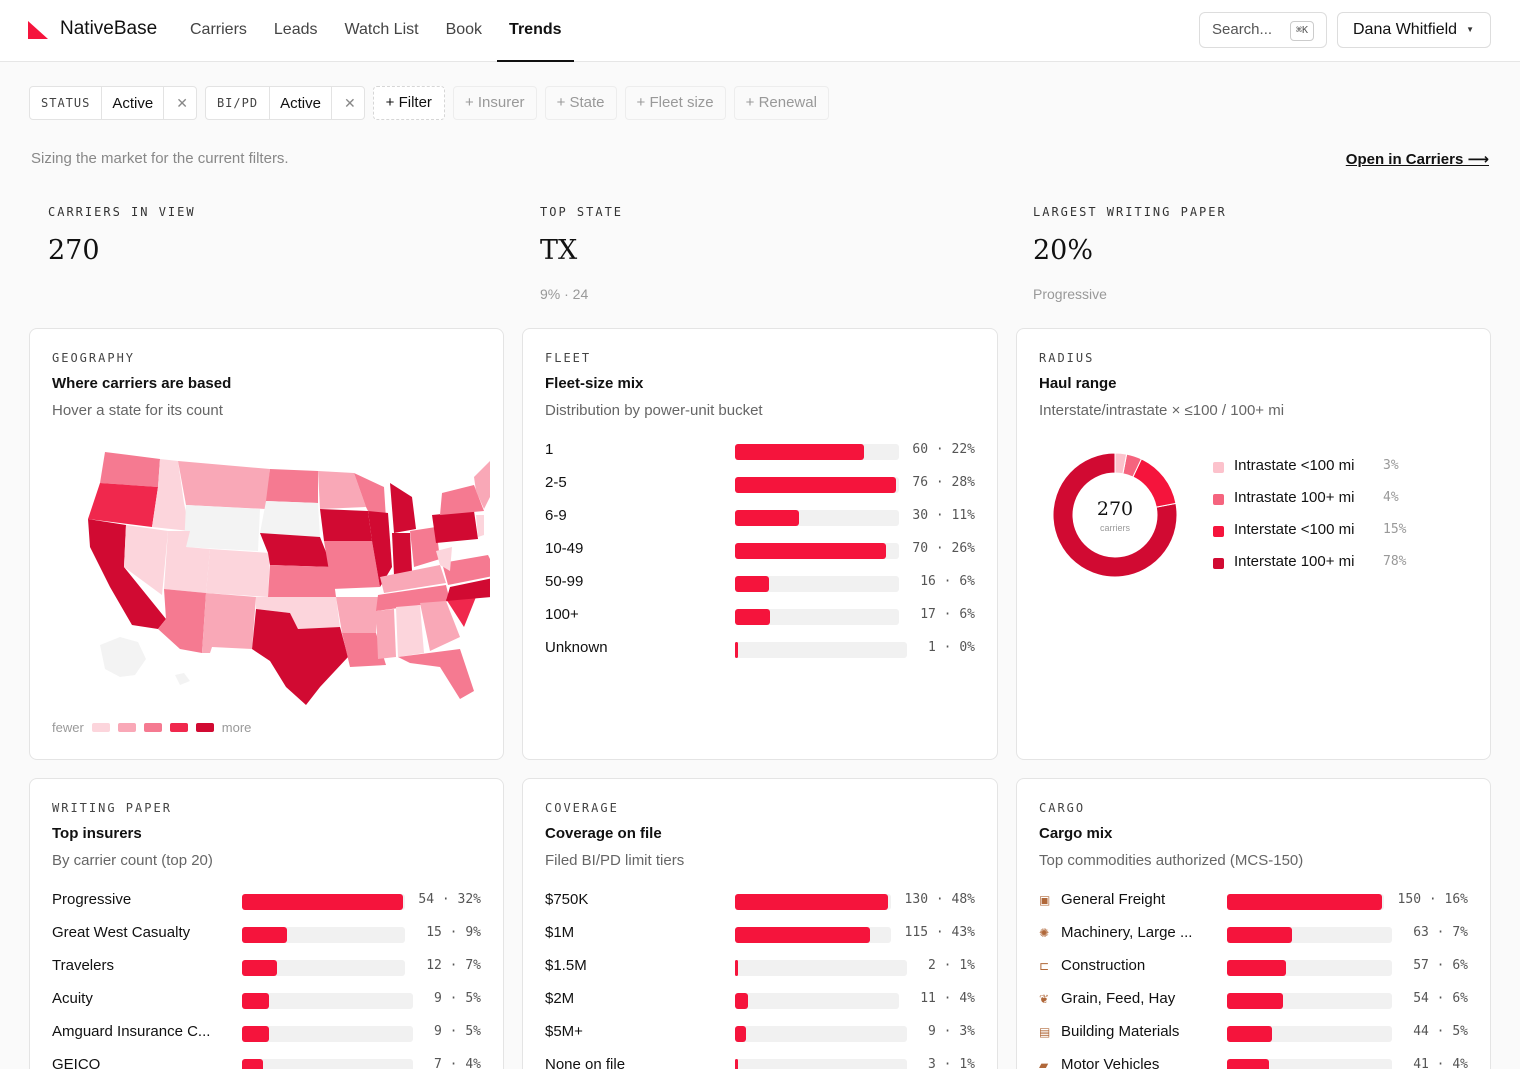 The width and height of the screenshot is (1520, 1069). I want to click on filter-chip-status: STATUS Active ✕, so click(113, 103).